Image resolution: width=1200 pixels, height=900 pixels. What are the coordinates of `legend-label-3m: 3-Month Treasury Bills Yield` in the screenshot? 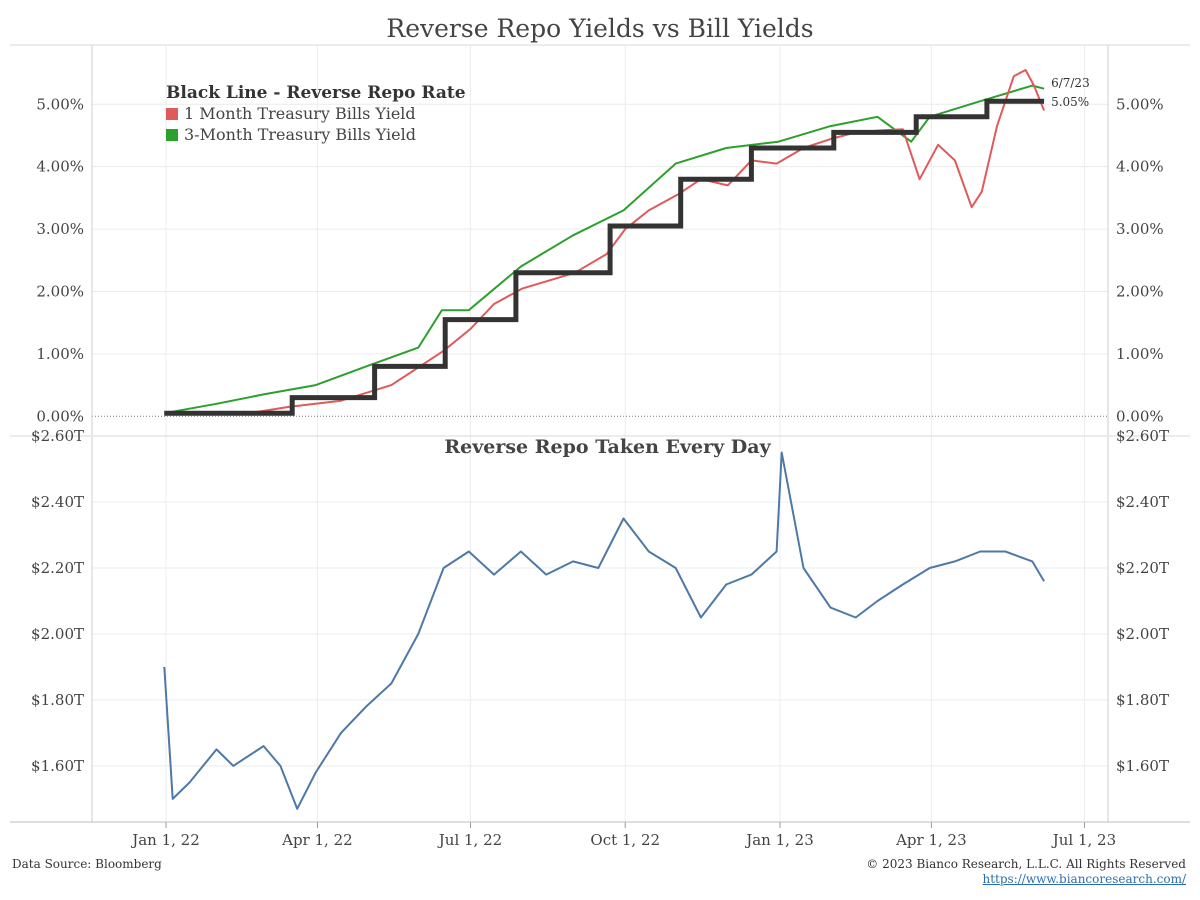 It's located at (300, 134).